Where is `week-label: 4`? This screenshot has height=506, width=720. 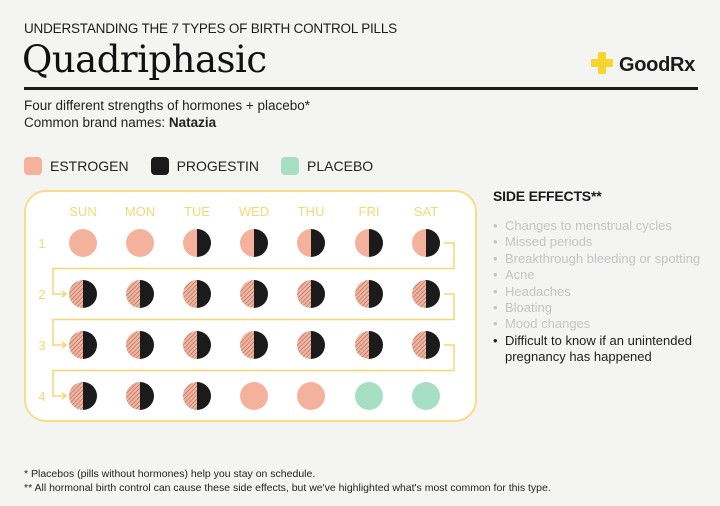 week-label: 4 is located at coordinates (41, 396).